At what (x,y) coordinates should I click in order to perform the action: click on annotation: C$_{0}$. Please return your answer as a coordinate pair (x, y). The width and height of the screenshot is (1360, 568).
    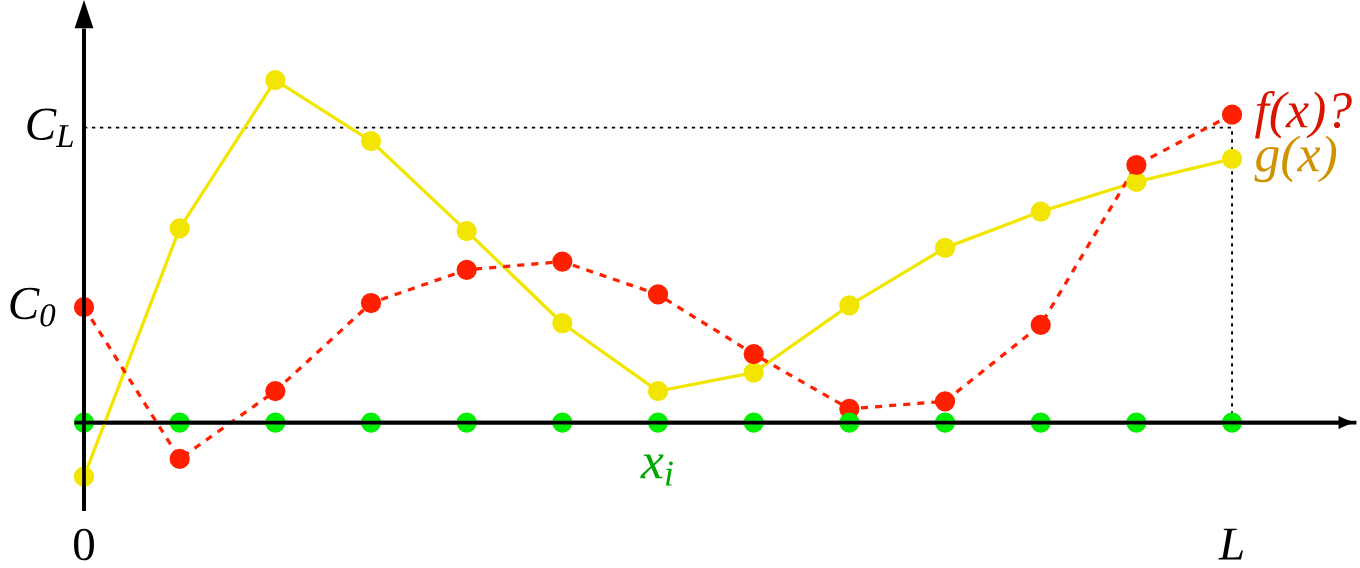
    Looking at the image, I should click on (33, 307).